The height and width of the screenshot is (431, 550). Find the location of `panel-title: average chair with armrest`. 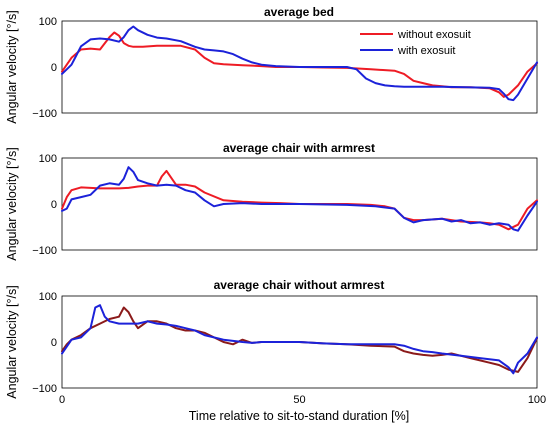

panel-title: average chair with armrest is located at coordinates (299, 148).